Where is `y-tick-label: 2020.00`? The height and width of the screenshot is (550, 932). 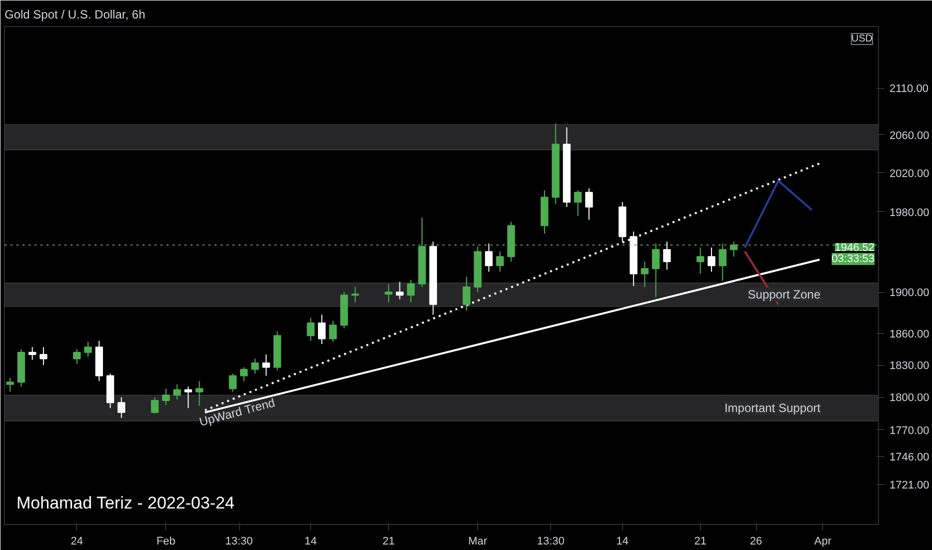
y-tick-label: 2020.00 is located at coordinates (910, 174).